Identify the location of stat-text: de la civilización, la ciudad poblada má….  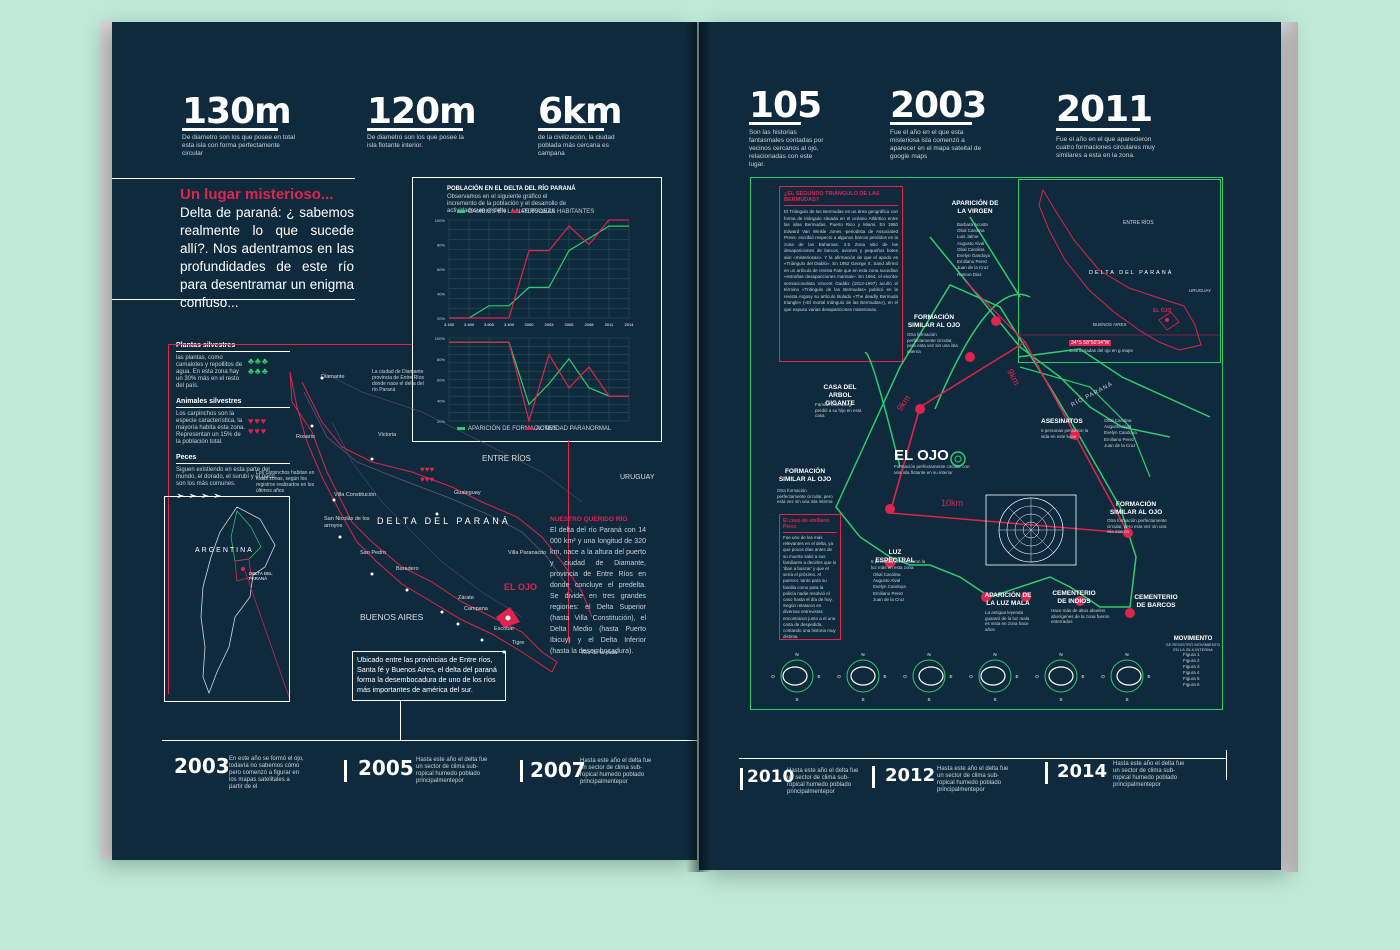
(576, 145).